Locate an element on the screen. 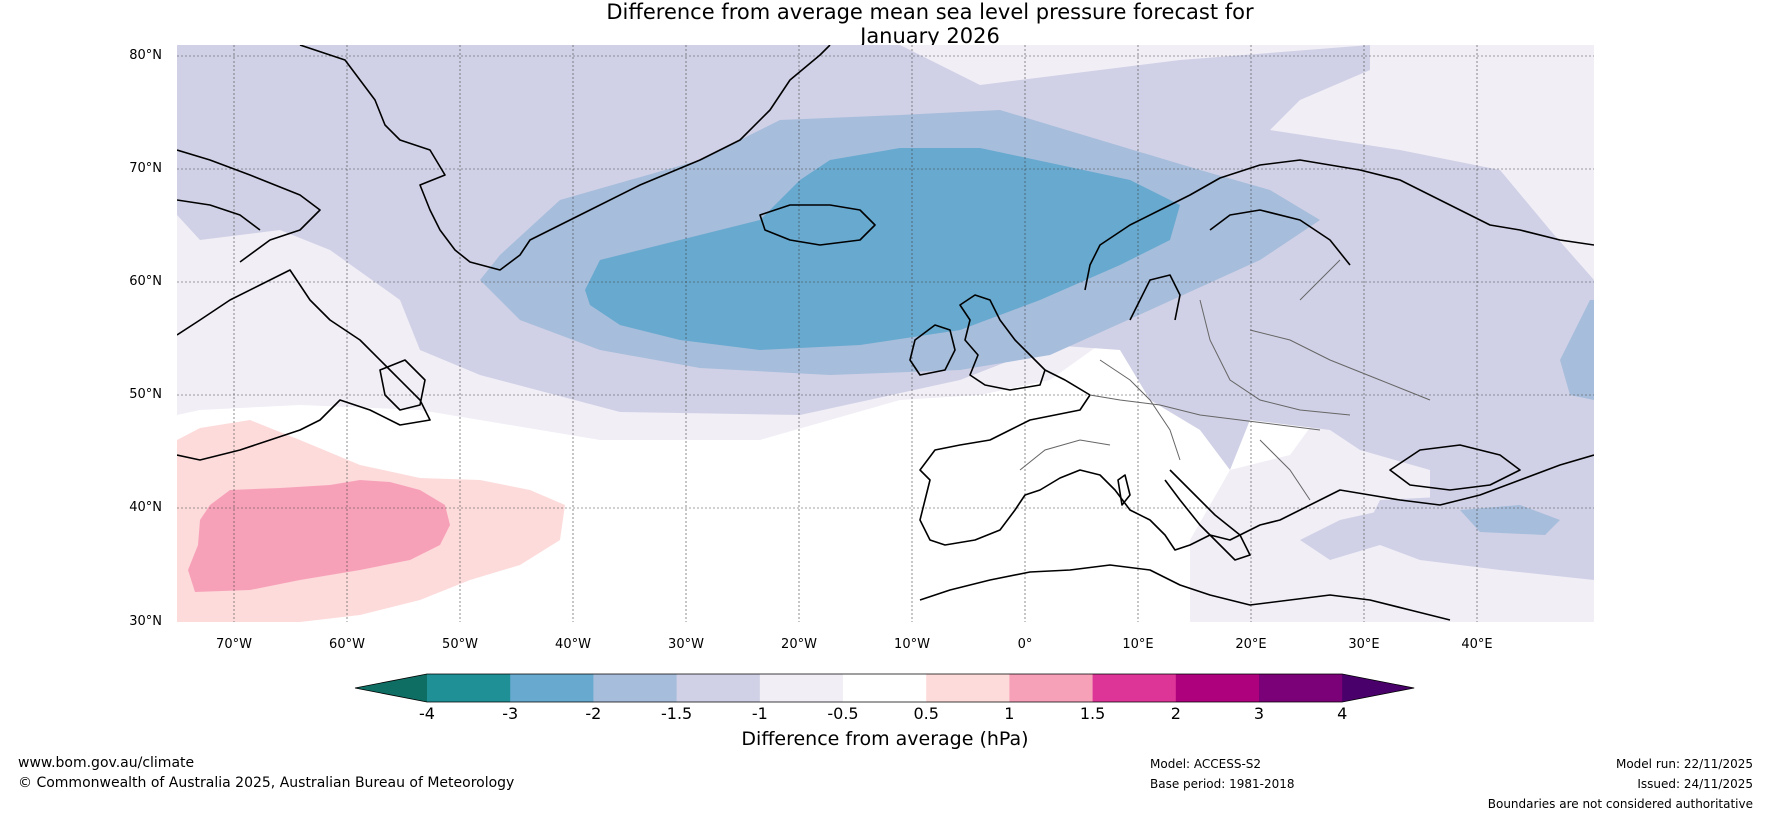 This screenshot has height=816, width=1770. colorbar-tick-label: -0.5 is located at coordinates (843, 713).